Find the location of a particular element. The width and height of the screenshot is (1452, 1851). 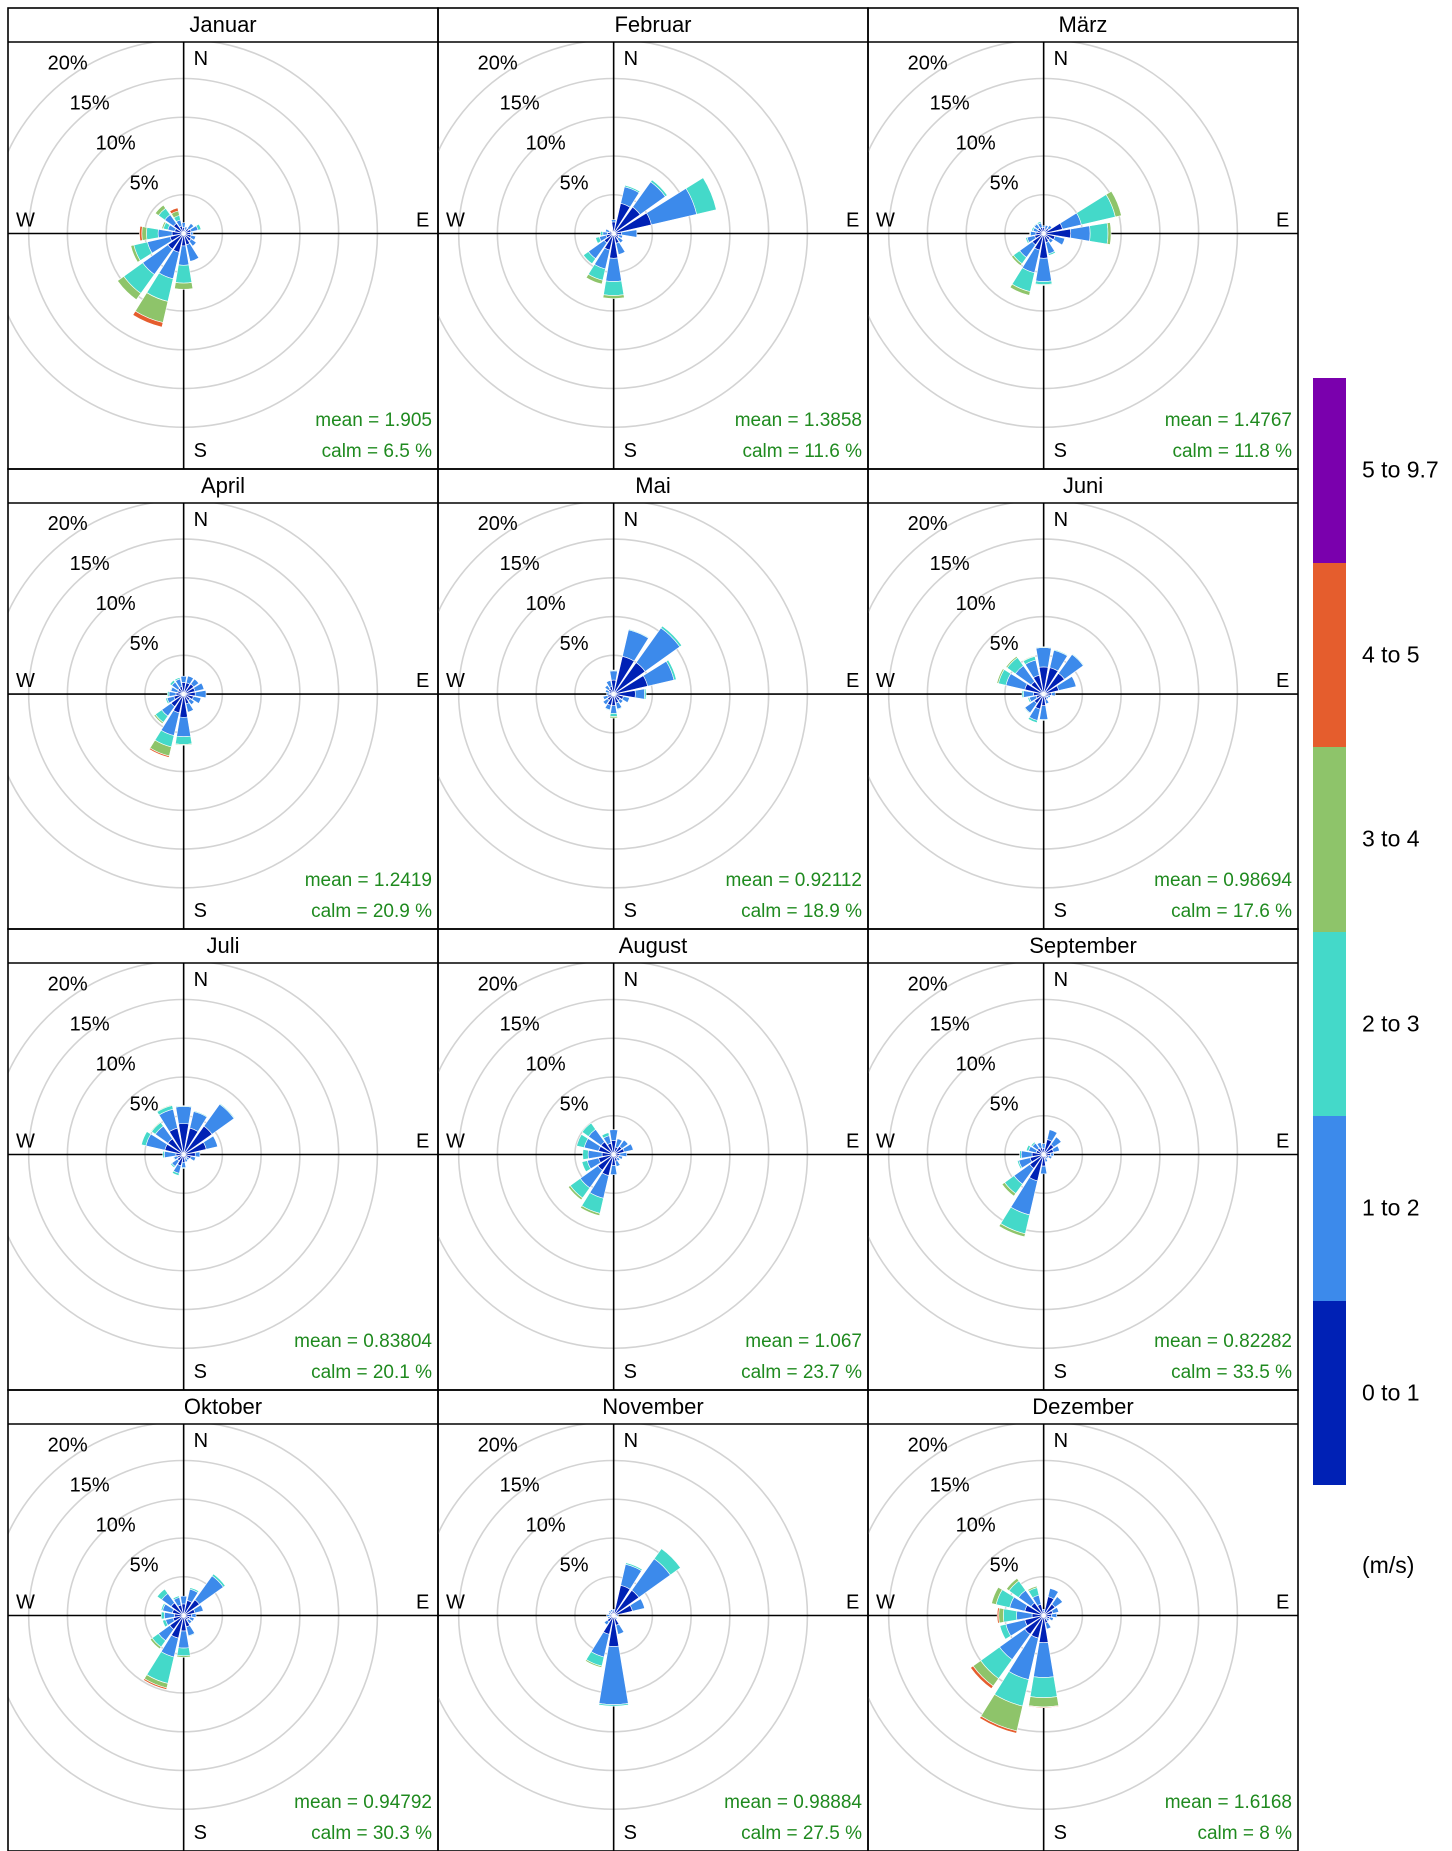

legend-swatch is located at coordinates (1329, 839).